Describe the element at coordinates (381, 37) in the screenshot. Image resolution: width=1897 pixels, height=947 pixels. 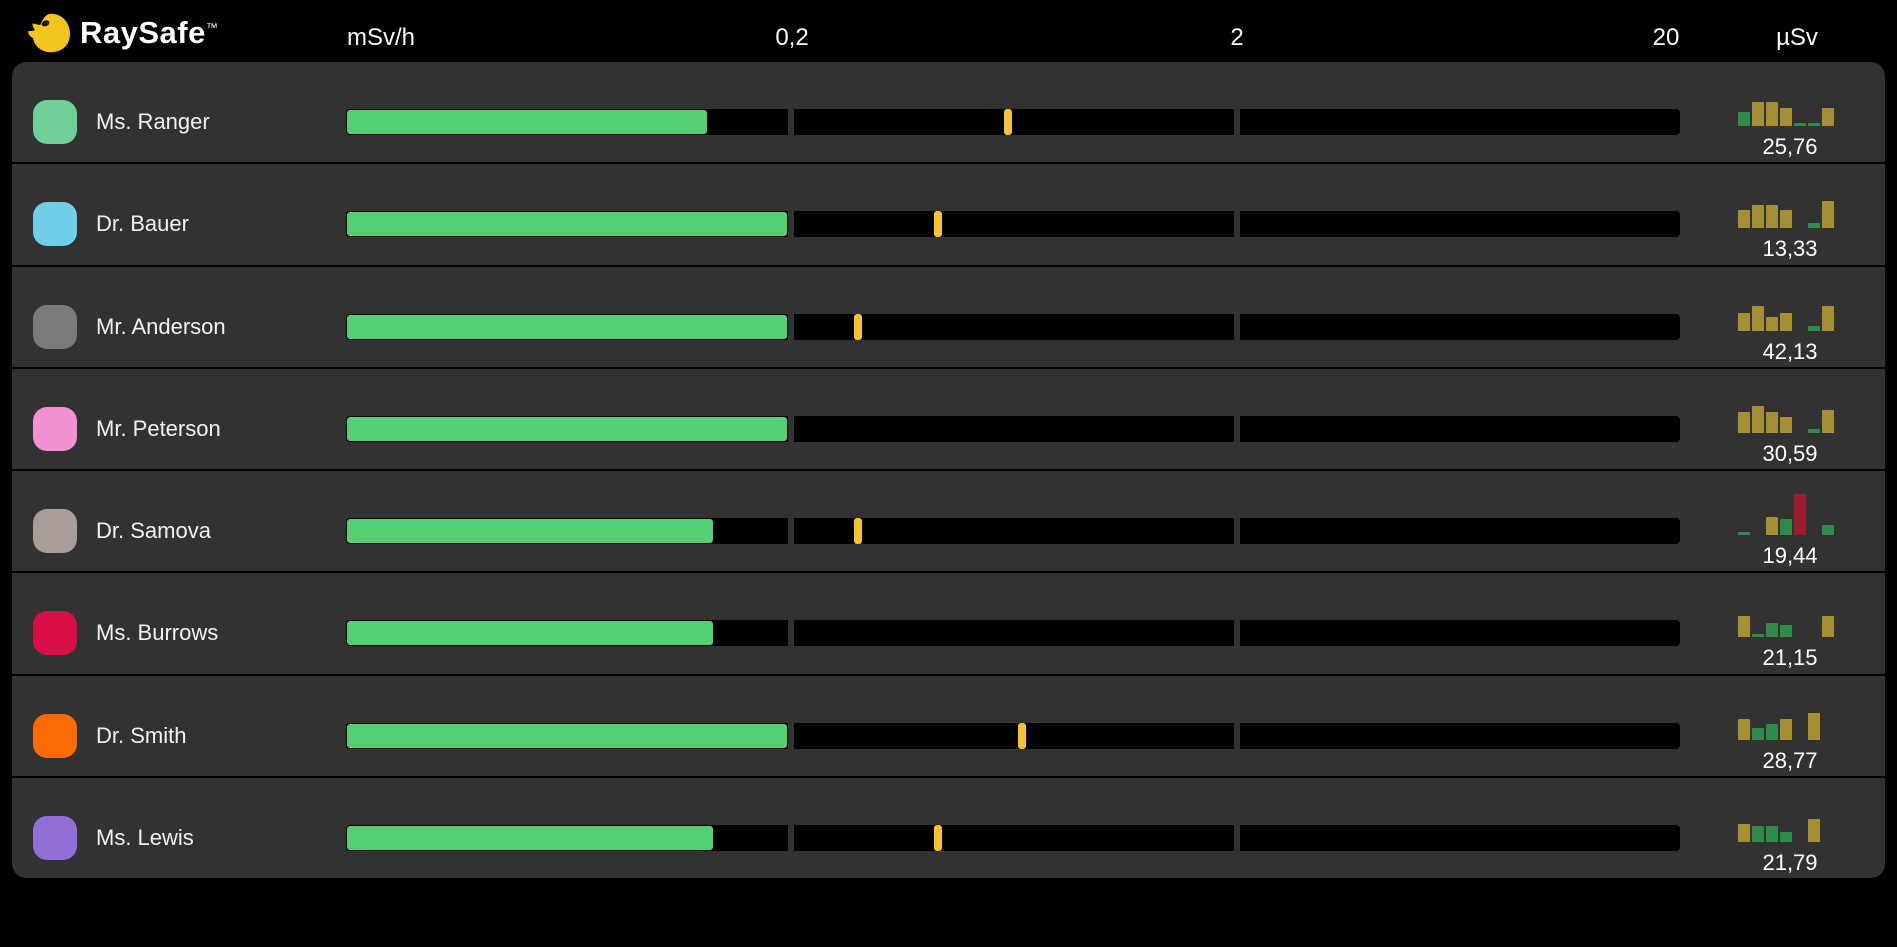
I see `rate-unit-label: mSv/h` at that location.